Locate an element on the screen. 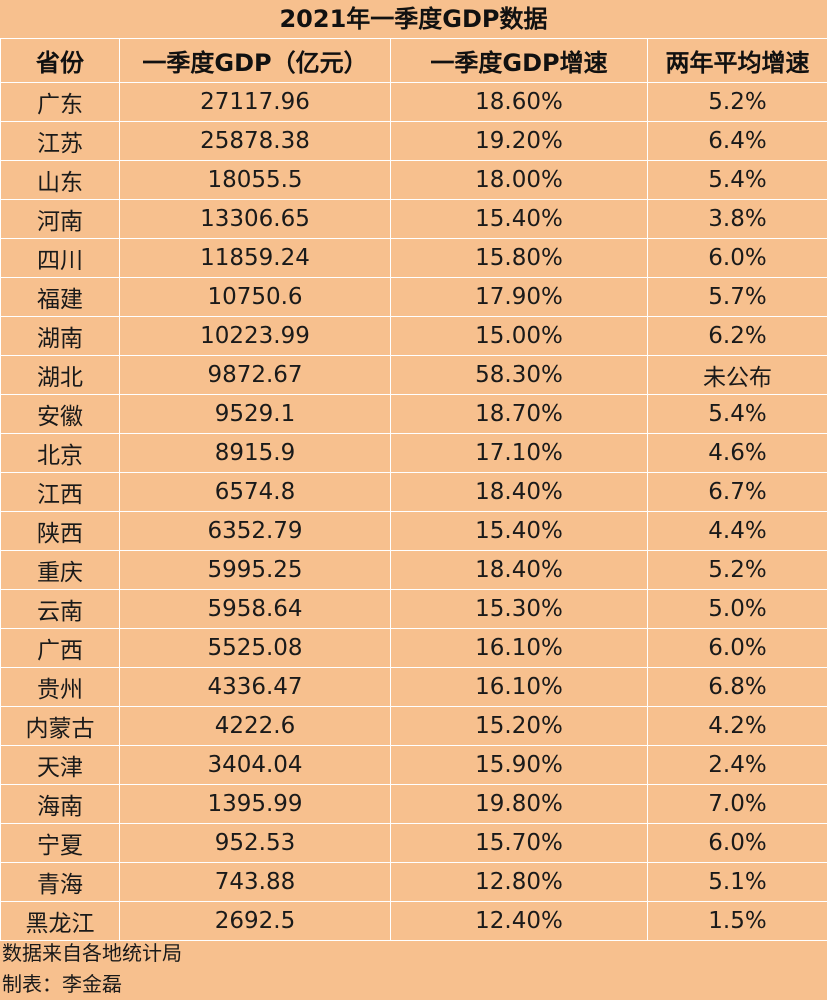 The height and width of the screenshot is (1000, 827). province-cell: 江西 is located at coordinates (60, 492).